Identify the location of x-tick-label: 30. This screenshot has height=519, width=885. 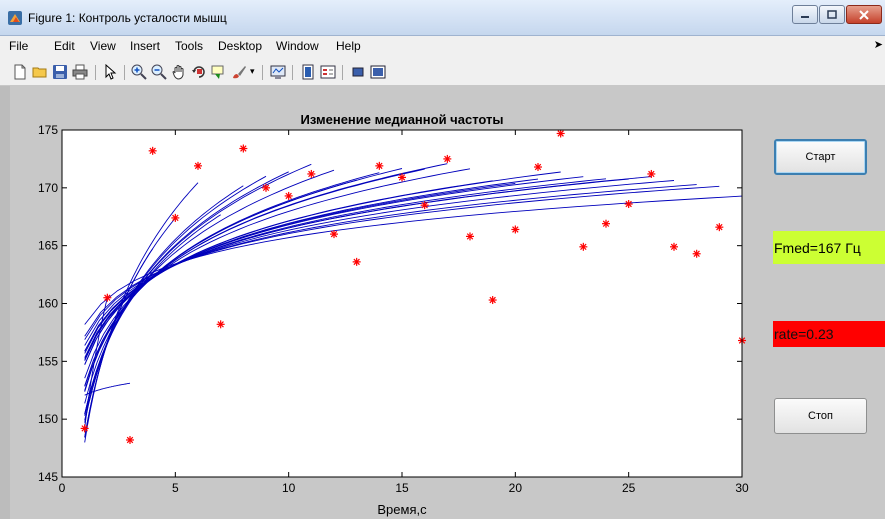
(742, 488).